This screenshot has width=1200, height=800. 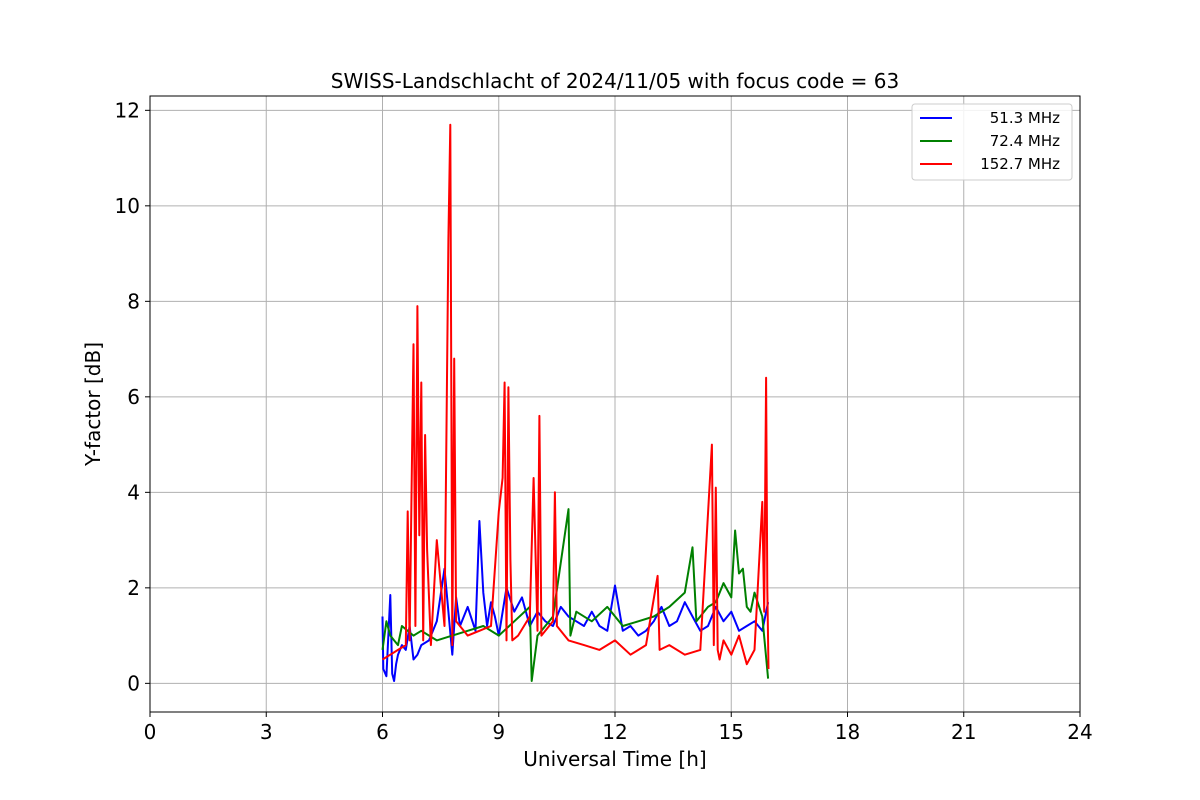 I want to click on y-axis: 0 2 4 6 8 10 12, so click(x=132, y=396).